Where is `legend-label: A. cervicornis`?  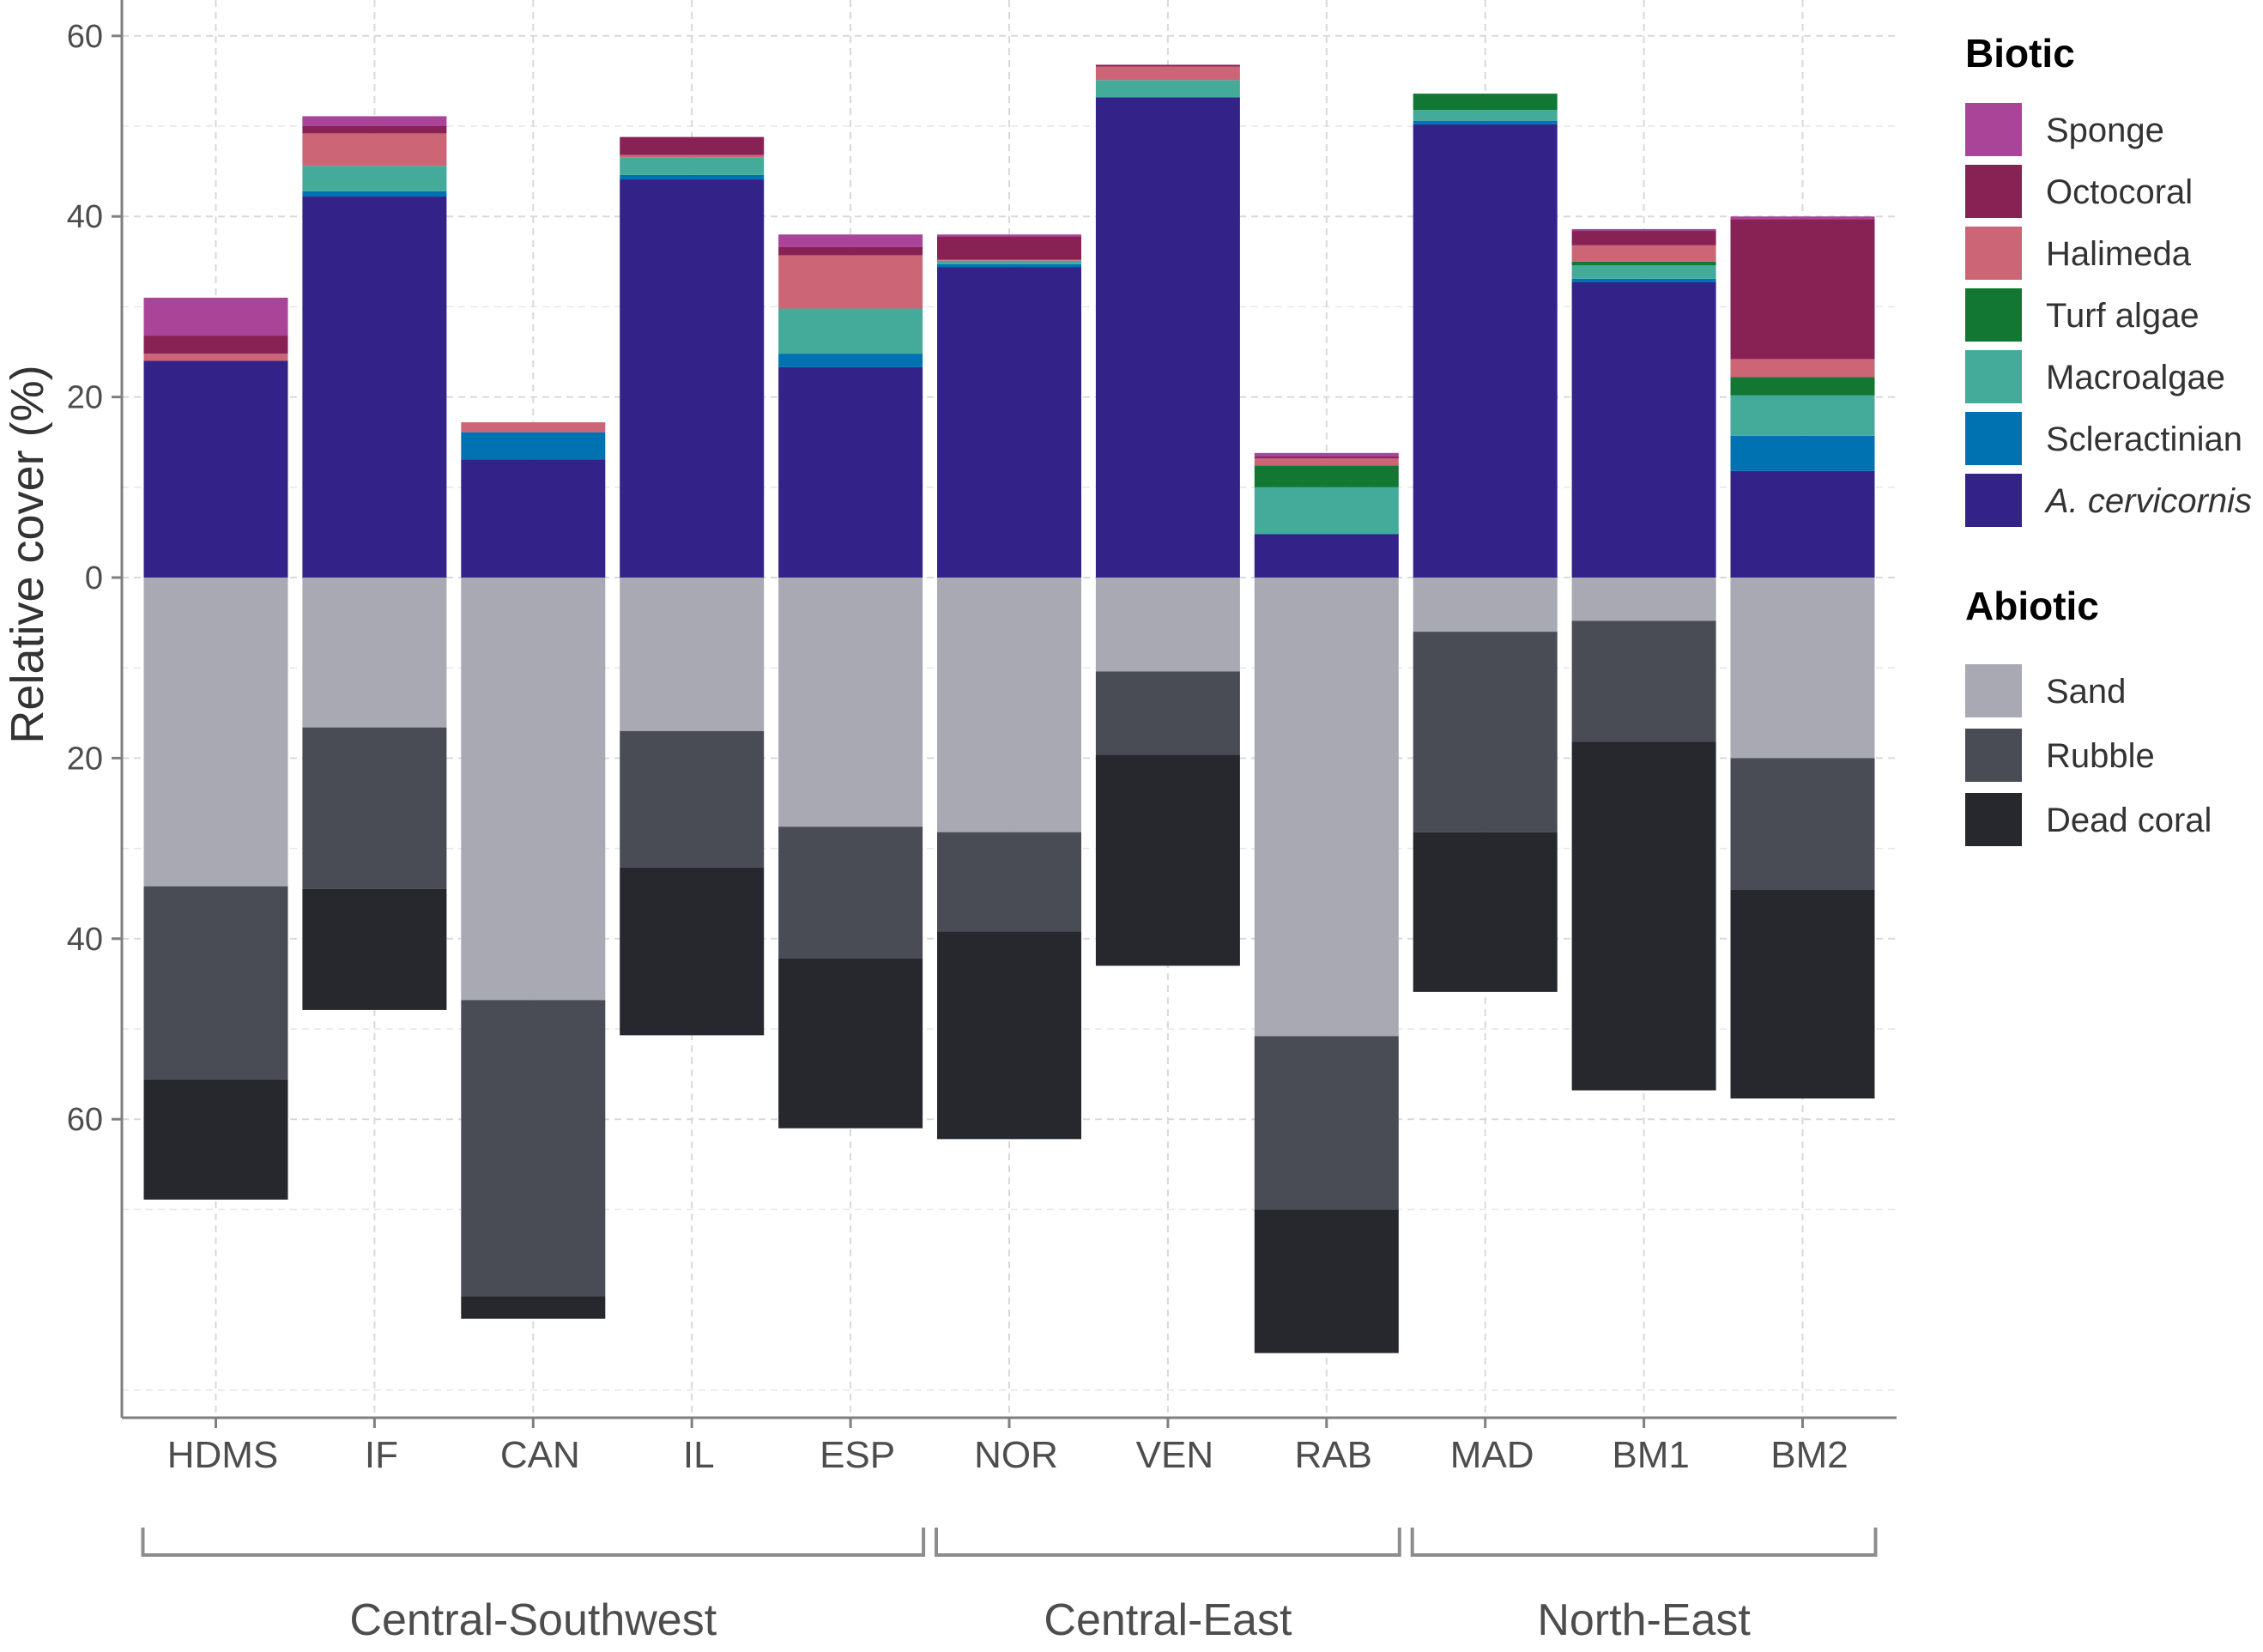 legend-label: A. cervicornis is located at coordinates (2148, 501).